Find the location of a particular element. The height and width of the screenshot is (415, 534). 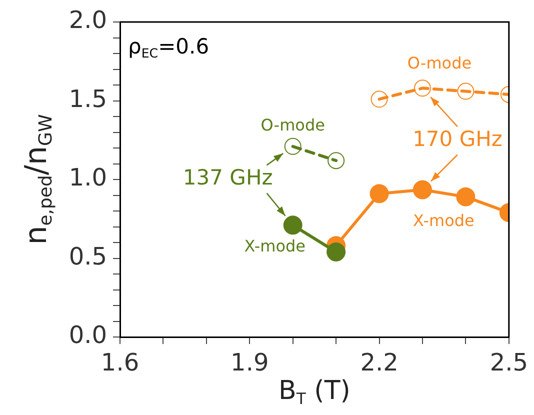

x-tick-label: 1.9 is located at coordinates (249, 362).